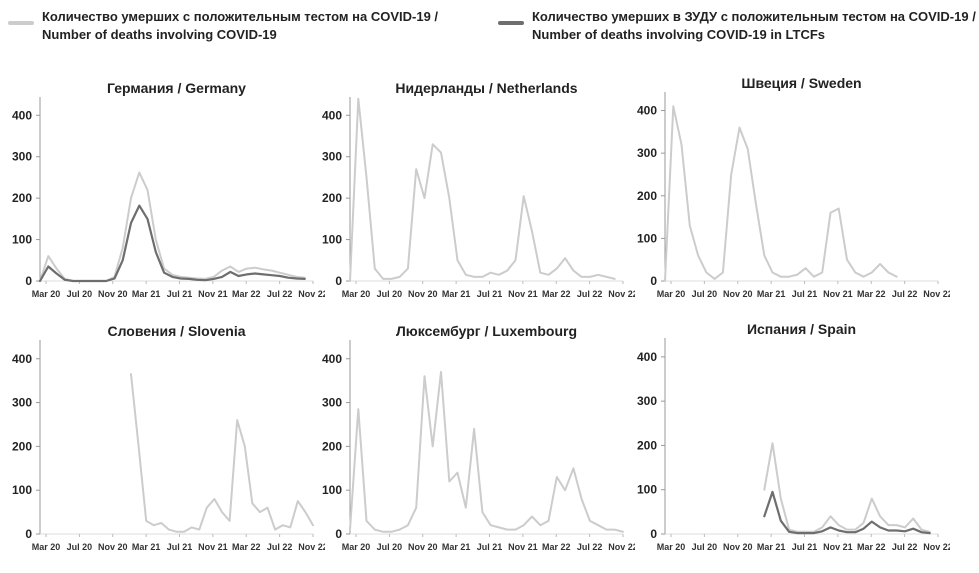 Image resolution: width=979 pixels, height=573 pixels. I want to click on chart-luxembourg-x-tick-label: Mar 21, so click(456, 547).